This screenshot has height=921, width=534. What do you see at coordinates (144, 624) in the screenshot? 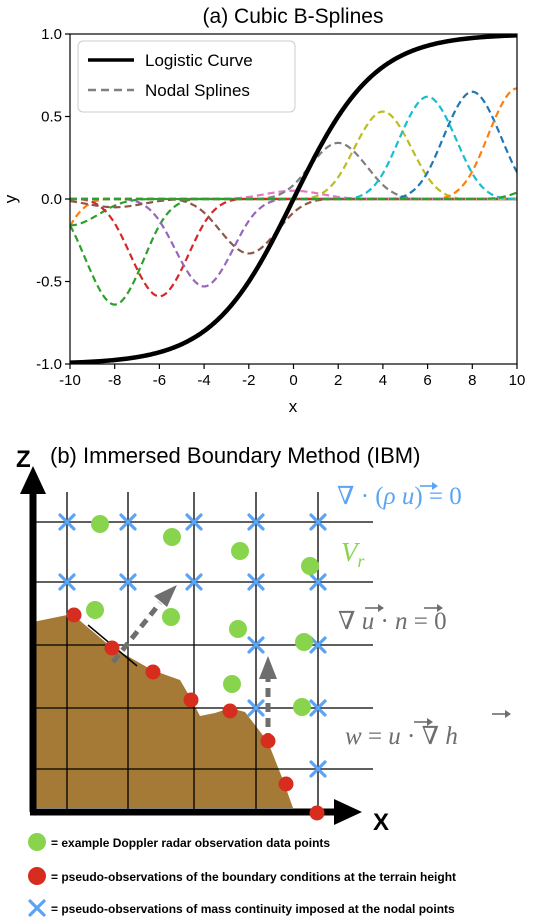
I see `dashed-arrow-diagonal` at bounding box center [144, 624].